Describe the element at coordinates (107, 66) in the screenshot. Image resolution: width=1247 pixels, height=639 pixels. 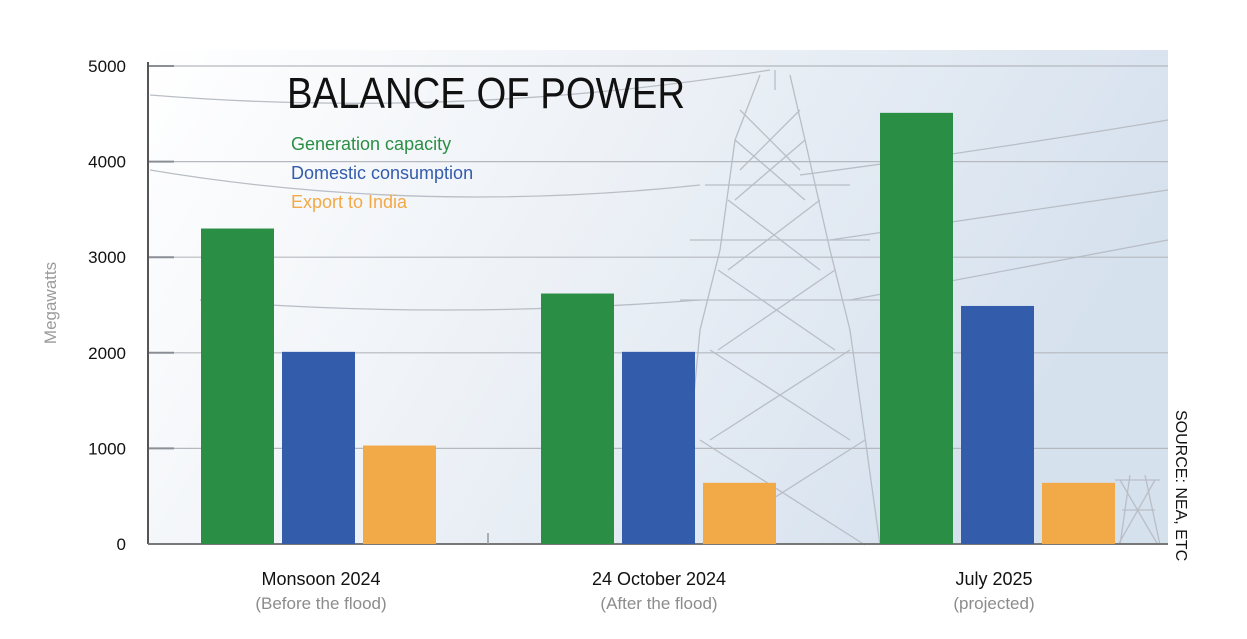
I see `y-tick-label: 5000` at that location.